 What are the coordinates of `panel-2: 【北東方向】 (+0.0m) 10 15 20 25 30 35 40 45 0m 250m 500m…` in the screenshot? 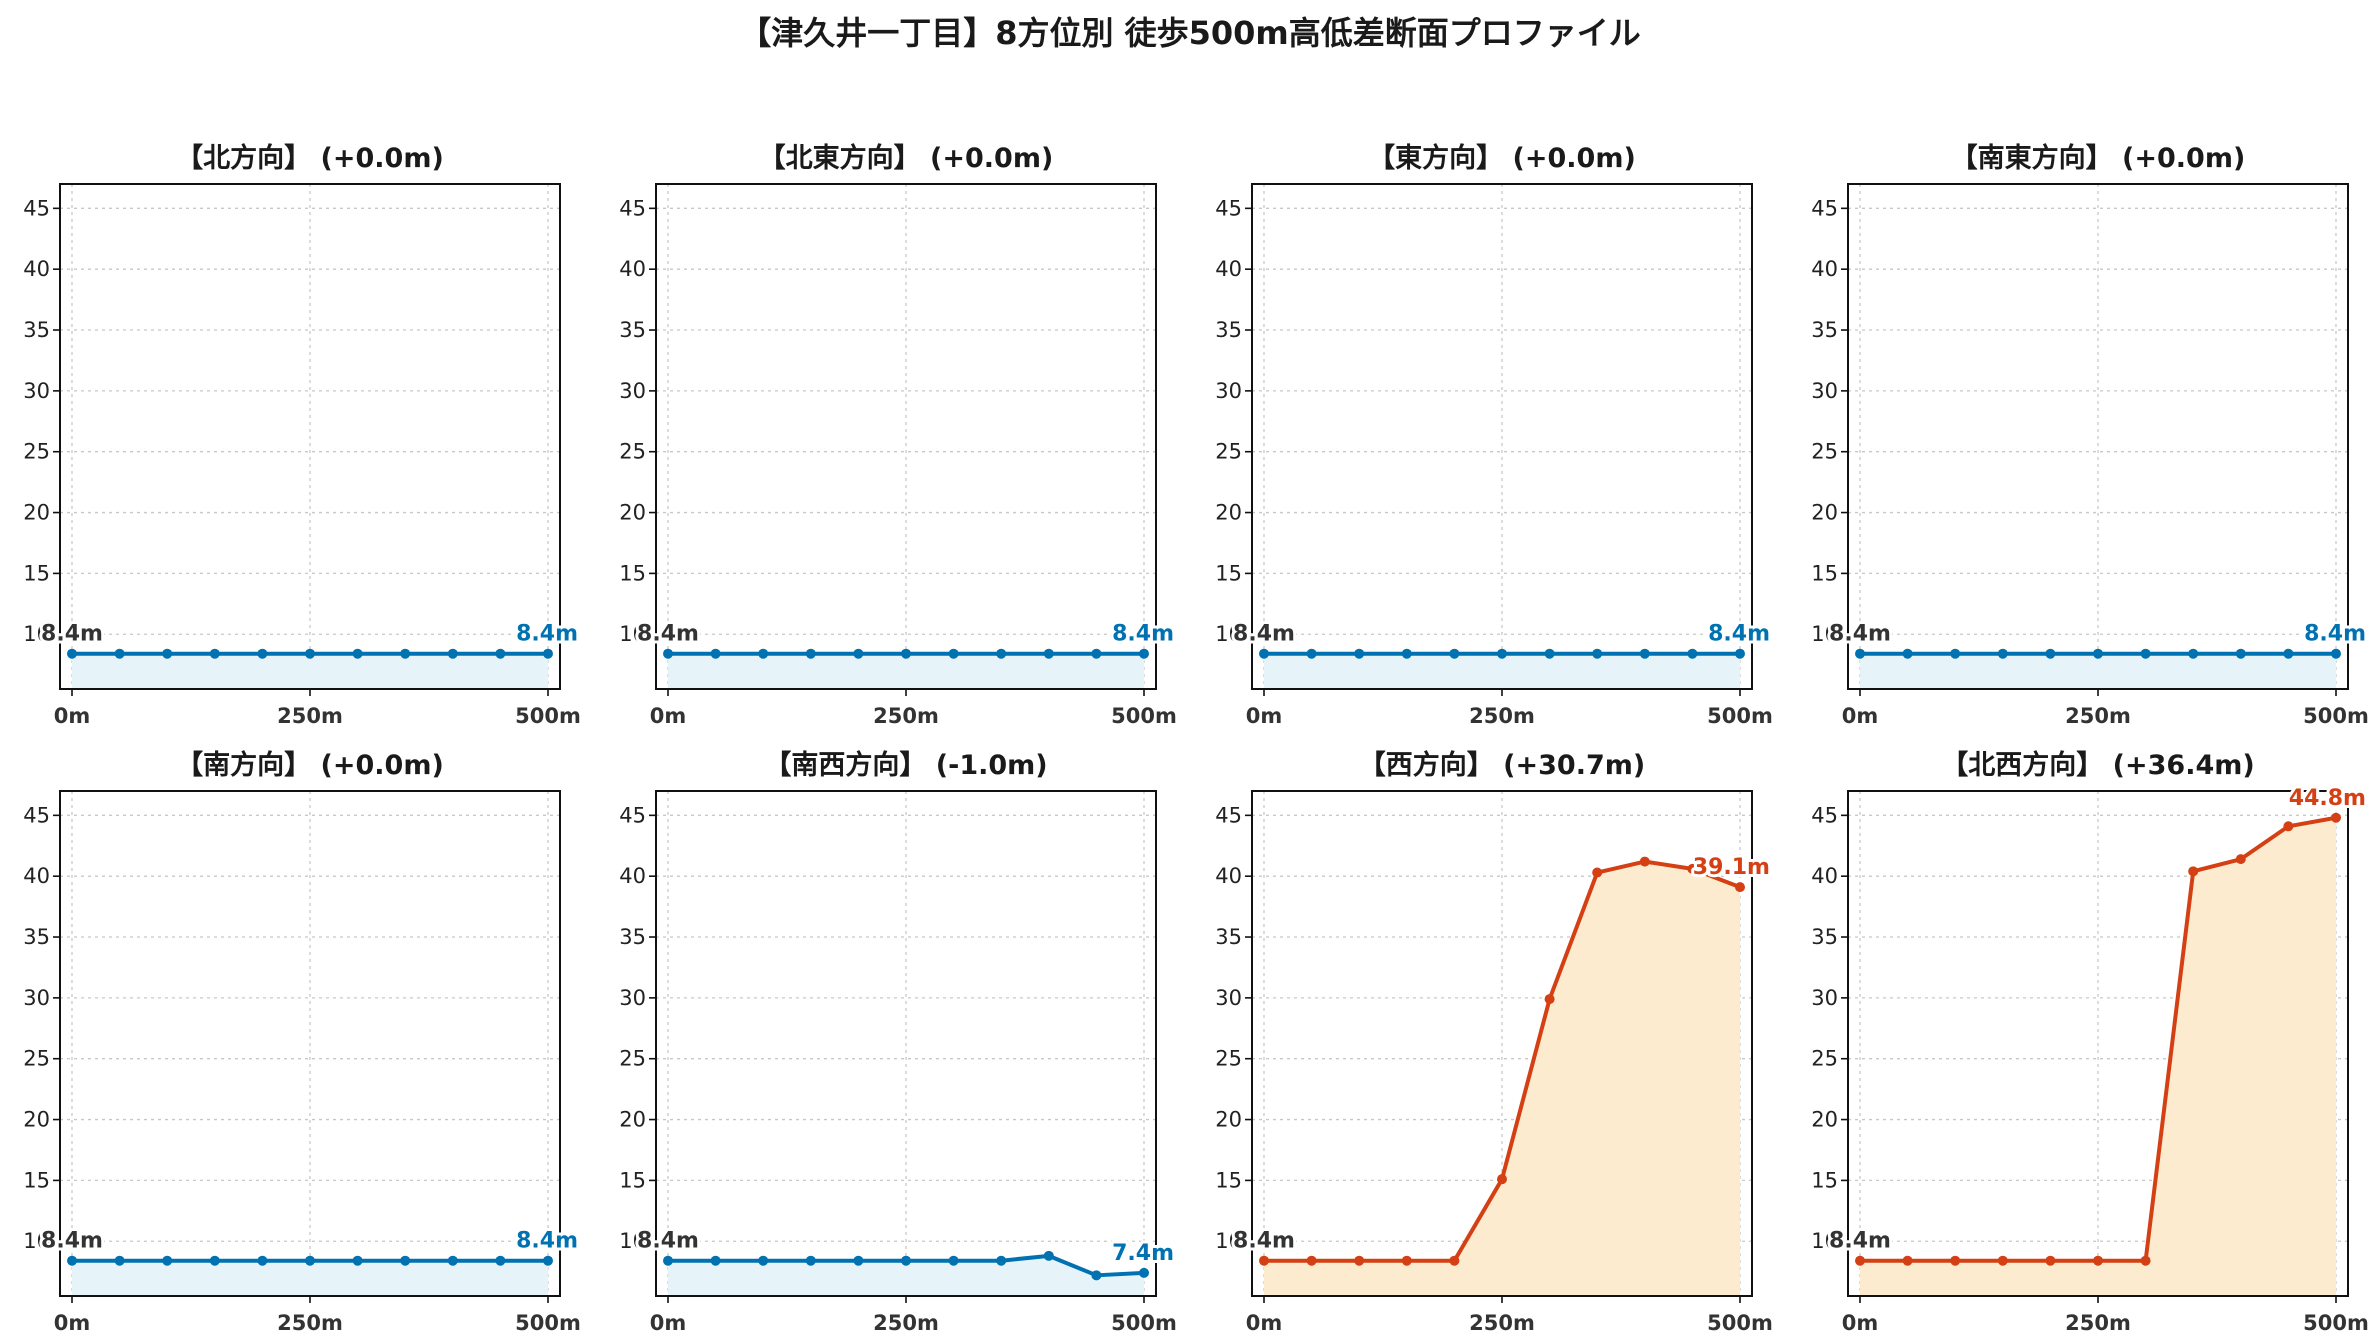 It's located at (898, 435).